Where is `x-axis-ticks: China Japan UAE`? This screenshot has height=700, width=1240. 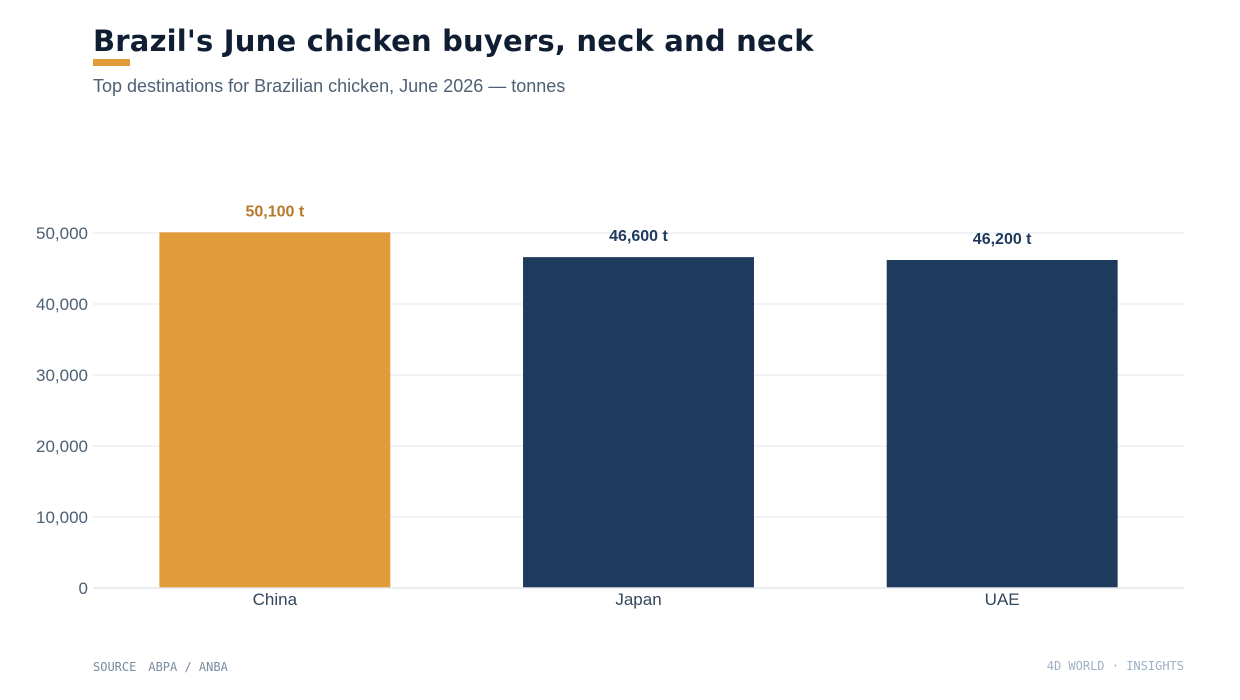 x-axis-ticks: China Japan UAE is located at coordinates (636, 599).